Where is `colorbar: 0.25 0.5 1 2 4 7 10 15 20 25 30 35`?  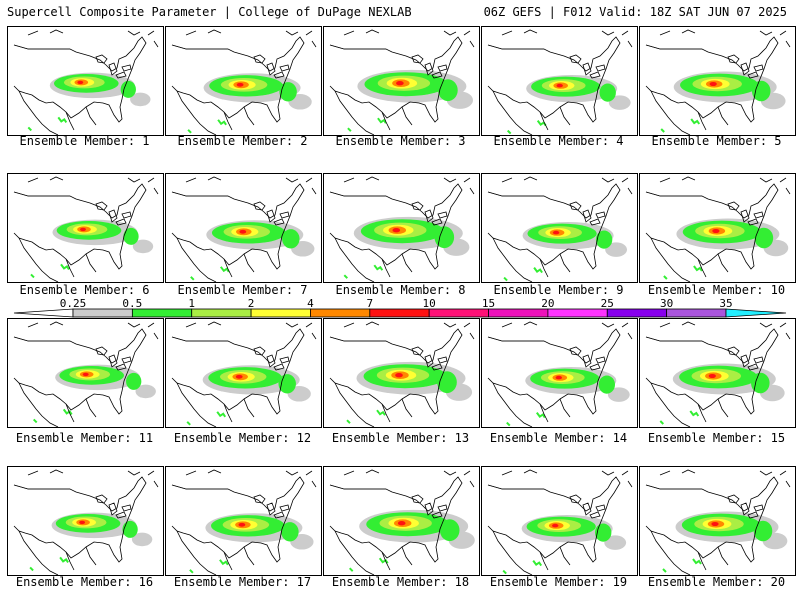 colorbar: 0.25 0.5 1 2 4 7 10 15 20 25 30 35 is located at coordinates (400, 310).